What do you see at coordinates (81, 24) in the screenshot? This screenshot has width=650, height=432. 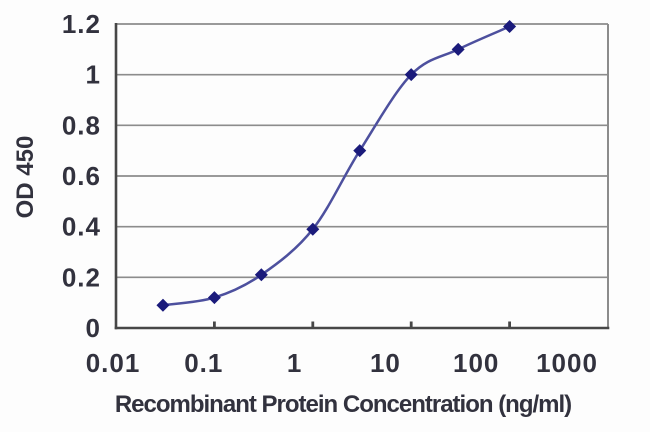 I see `y-tick-label-1.2: 1.2` at bounding box center [81, 24].